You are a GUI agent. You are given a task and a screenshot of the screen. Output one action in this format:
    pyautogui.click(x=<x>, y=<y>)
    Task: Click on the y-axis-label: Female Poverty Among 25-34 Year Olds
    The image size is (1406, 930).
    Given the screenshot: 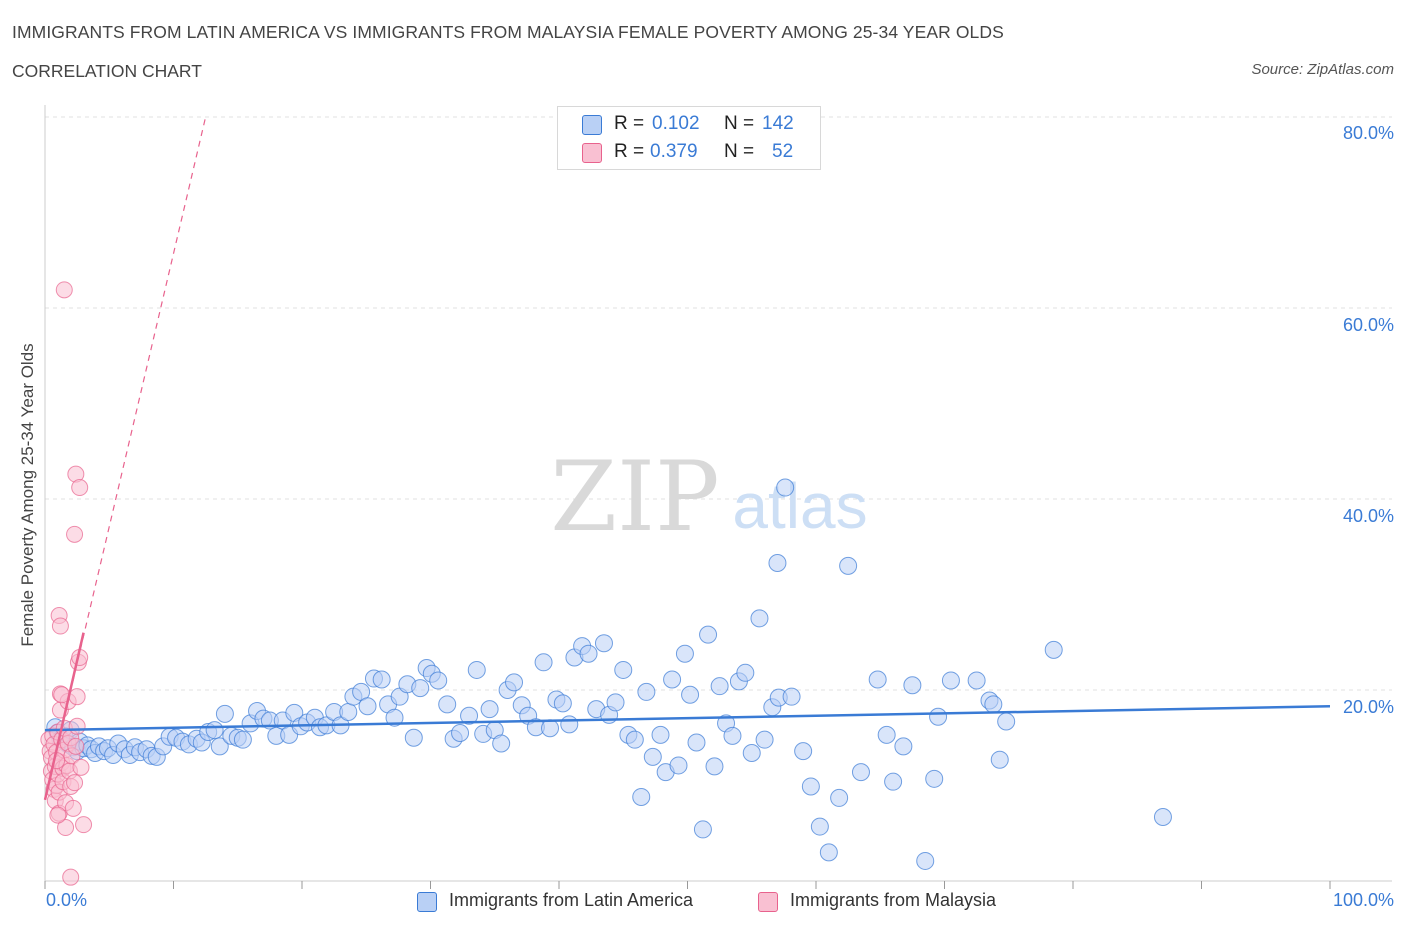 What is the action you would take?
    pyautogui.click(x=27, y=495)
    